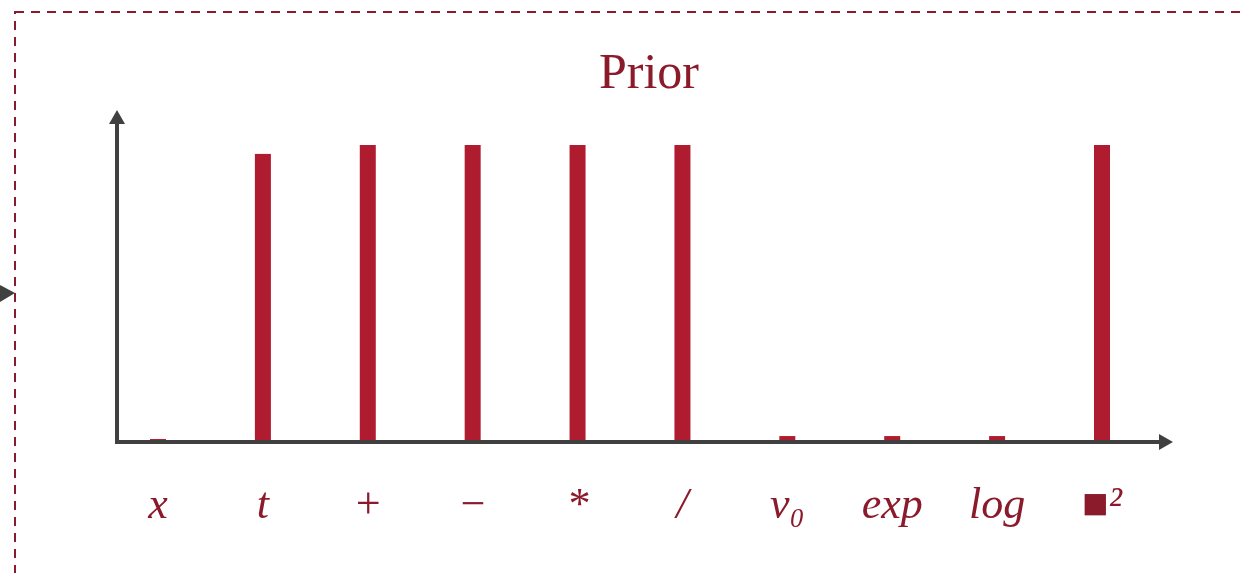 This screenshot has height=575, width=1247. What do you see at coordinates (997, 503) in the screenshot?
I see `x-tick-label: log` at bounding box center [997, 503].